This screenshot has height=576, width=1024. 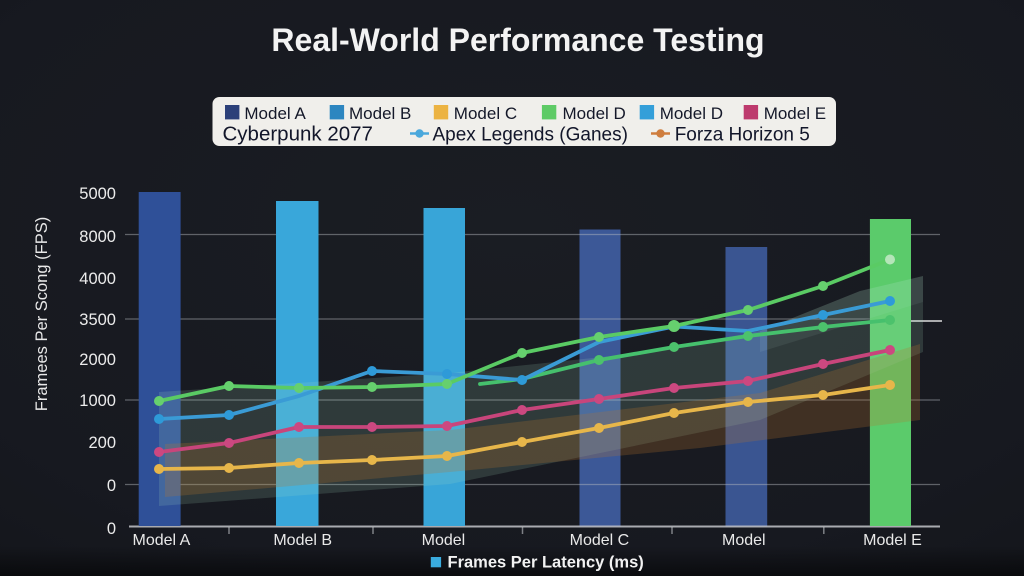 What do you see at coordinates (530, 135) in the screenshot?
I see `svg-text: Apex Legends (Ganes)` at bounding box center [530, 135].